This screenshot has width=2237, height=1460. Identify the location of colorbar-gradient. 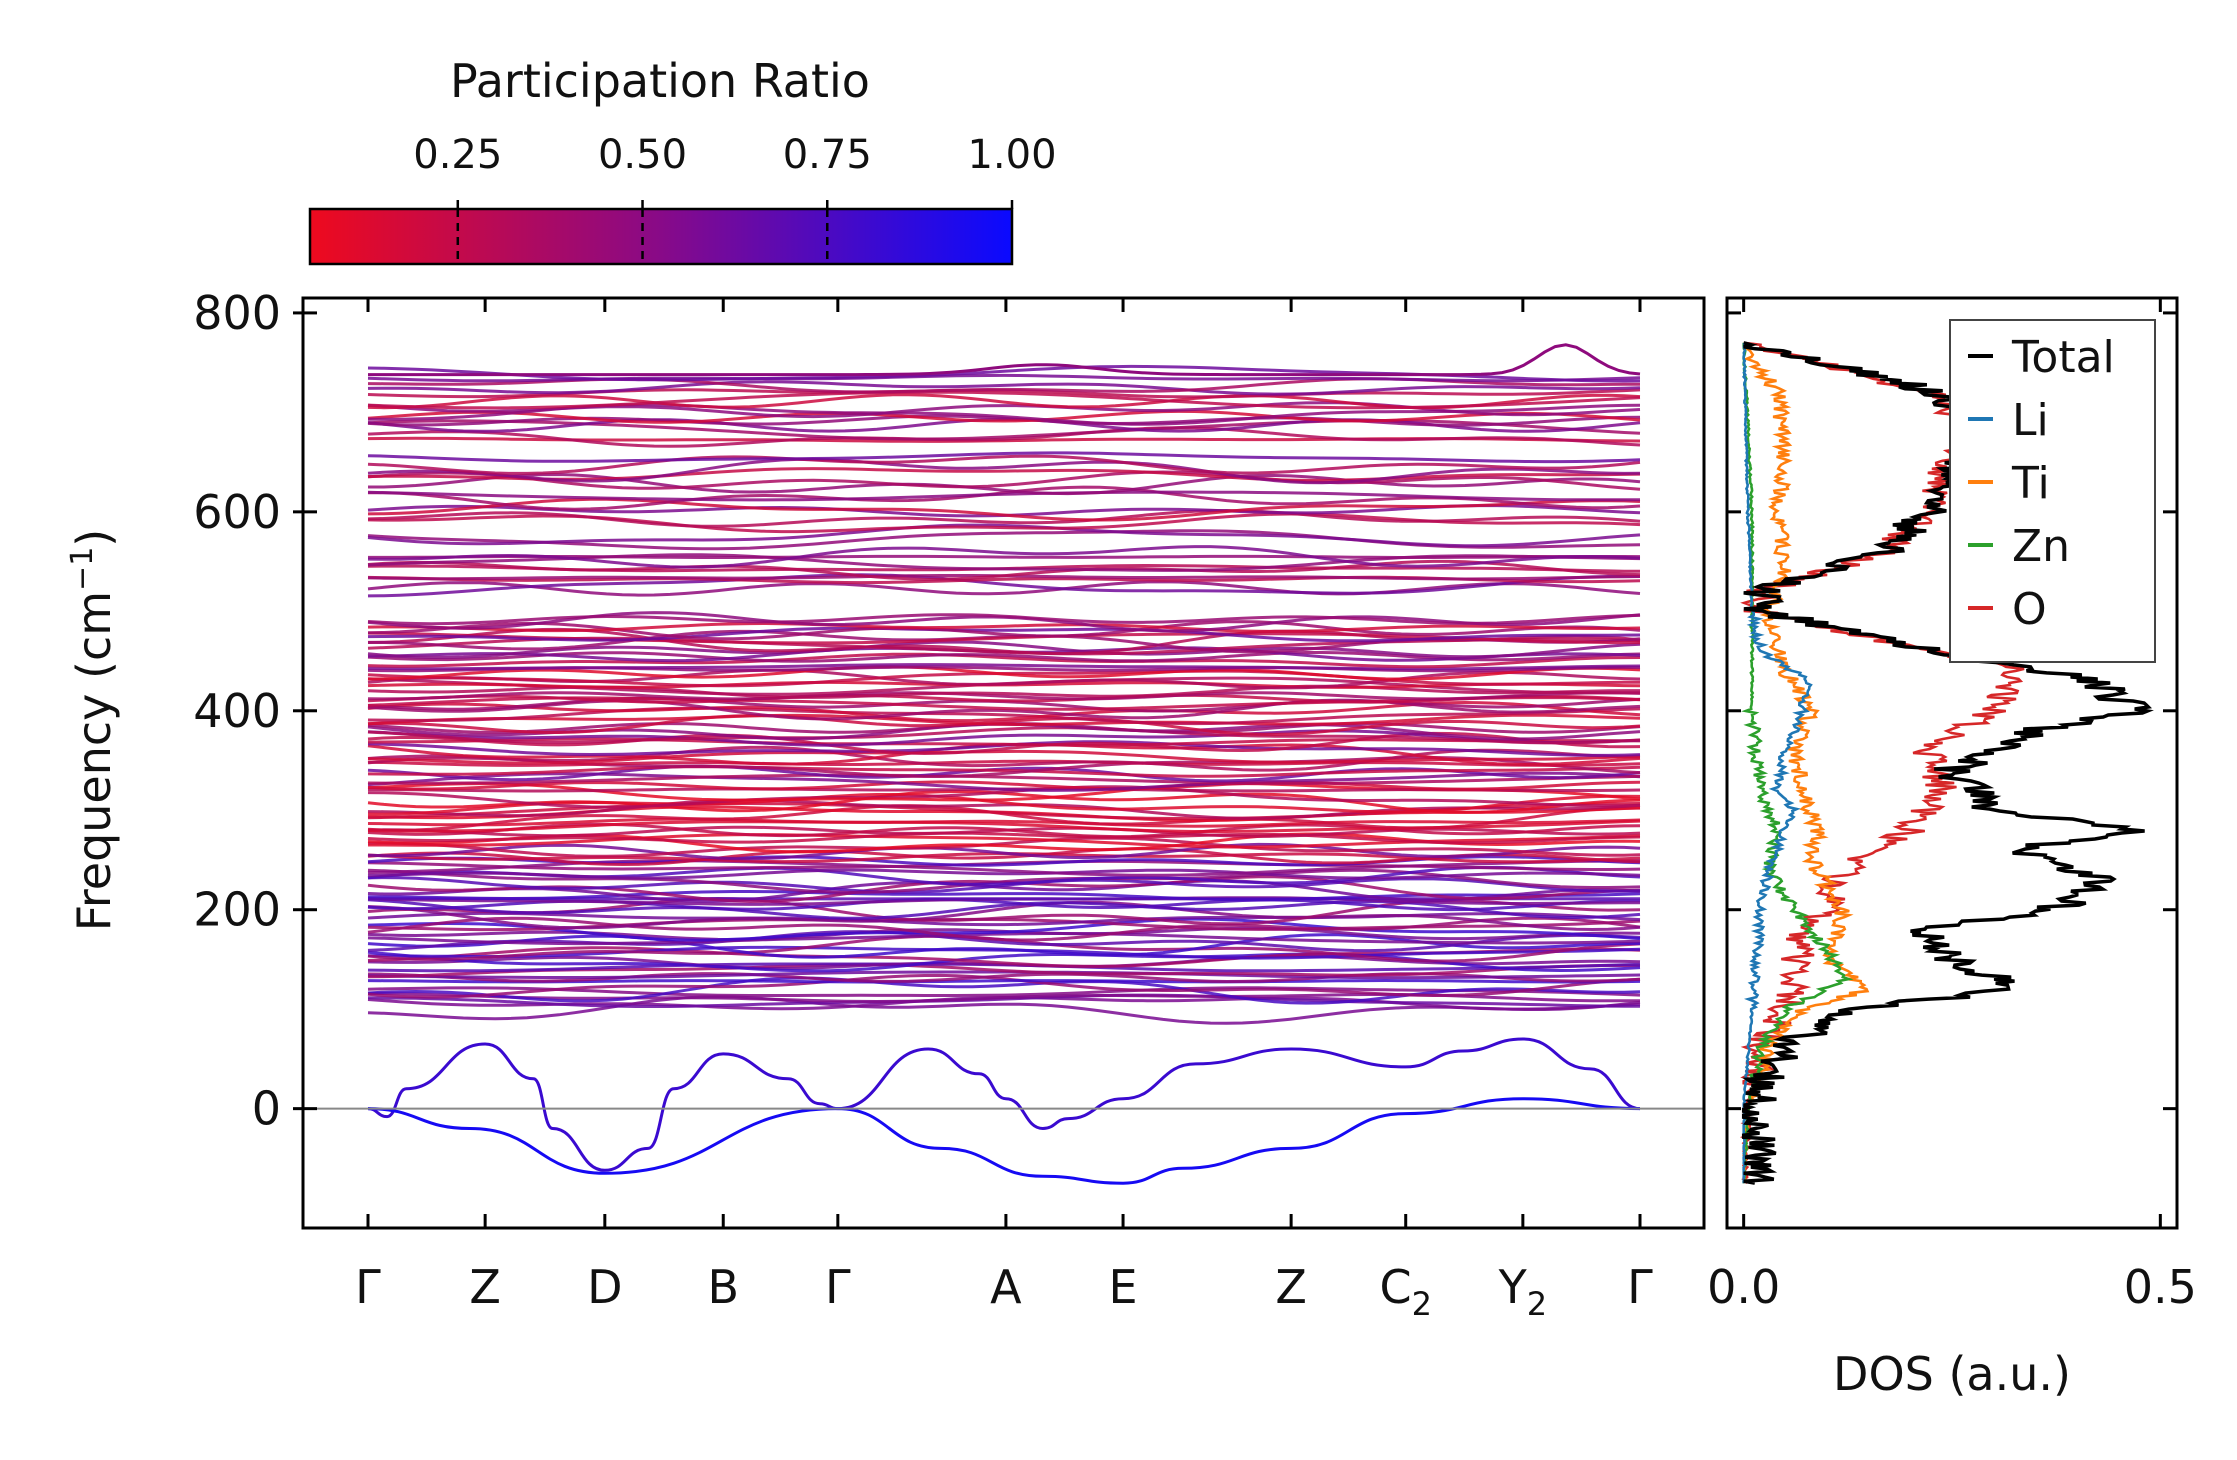
(661, 236).